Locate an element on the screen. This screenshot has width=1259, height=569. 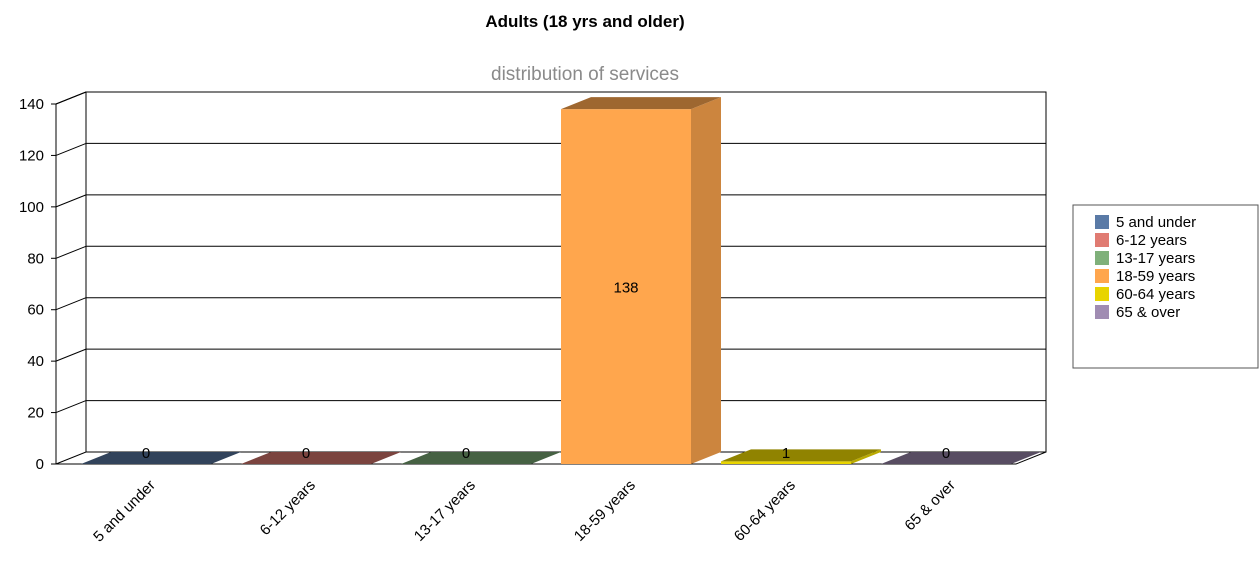
y-tick-label: 120 is located at coordinates (31, 155).